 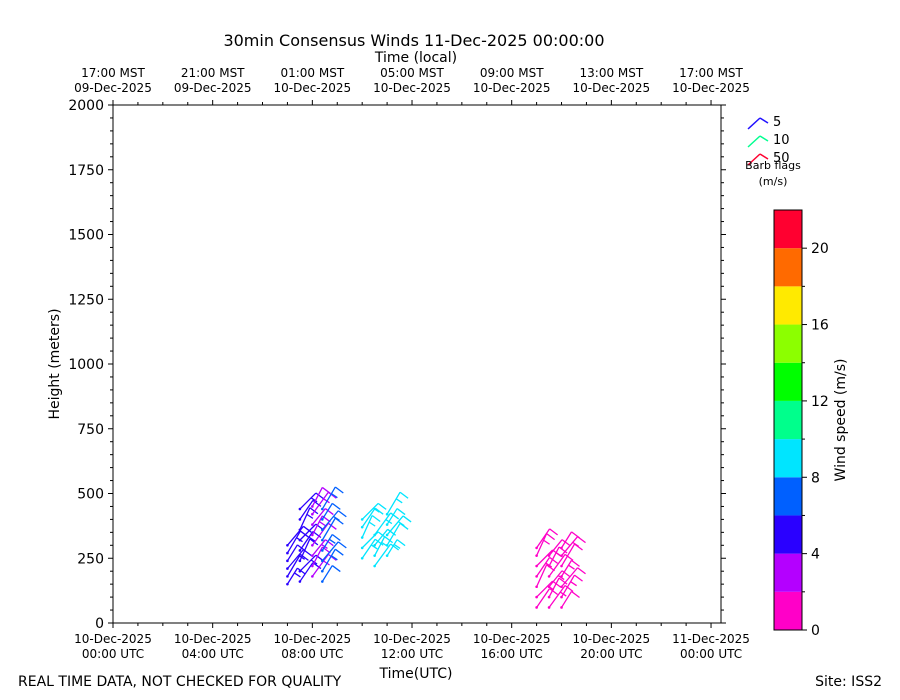 What do you see at coordinates (841, 420) in the screenshot?
I see `colorbar-label: Wind speed (m/s)` at bounding box center [841, 420].